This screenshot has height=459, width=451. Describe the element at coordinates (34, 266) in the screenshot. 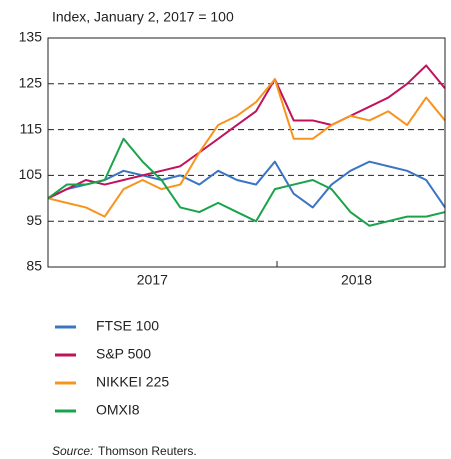

I see `y-tick-label: 85` at that location.